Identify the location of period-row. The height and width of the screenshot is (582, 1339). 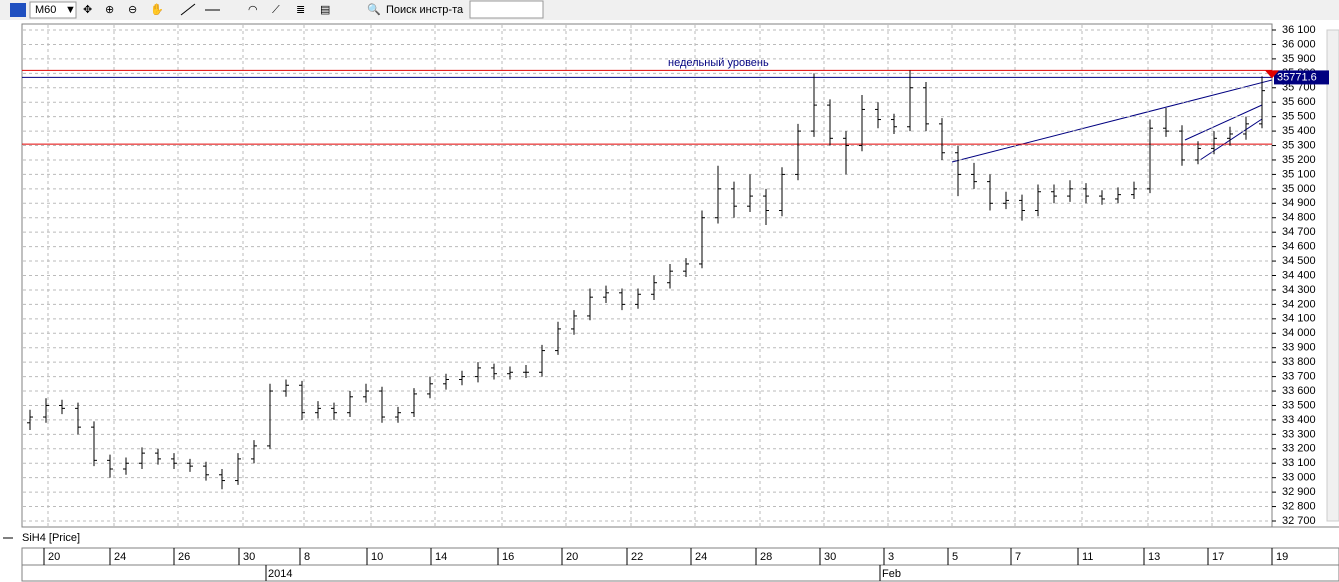
(680, 573).